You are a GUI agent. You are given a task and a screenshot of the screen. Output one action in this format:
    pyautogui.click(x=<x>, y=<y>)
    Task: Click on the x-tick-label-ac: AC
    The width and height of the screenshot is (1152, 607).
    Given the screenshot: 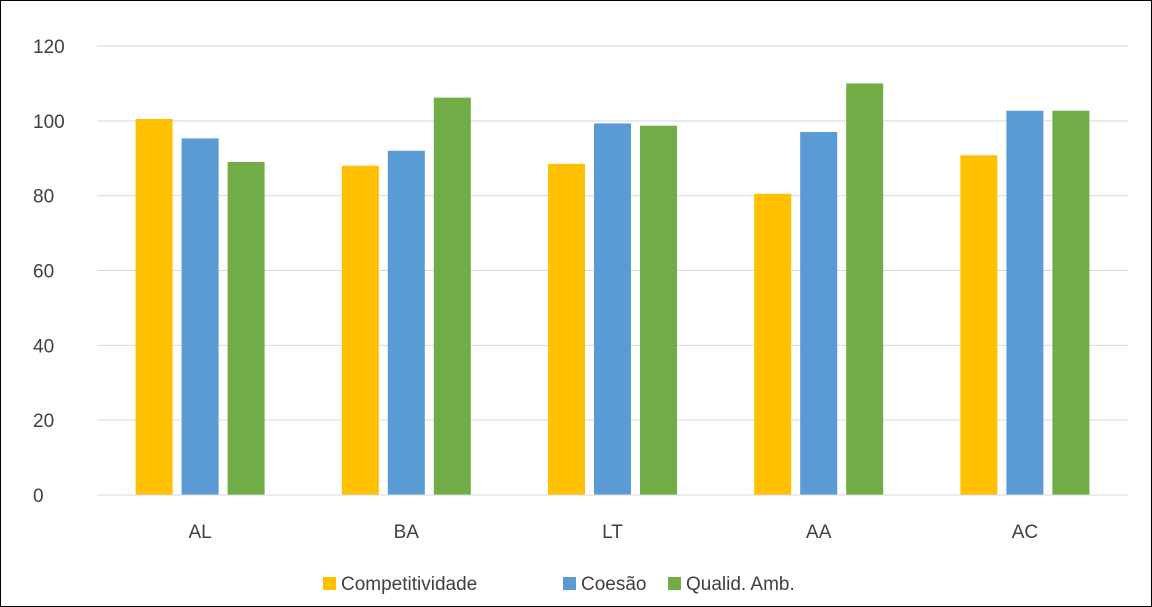 What is the action you would take?
    pyautogui.click(x=1025, y=532)
    